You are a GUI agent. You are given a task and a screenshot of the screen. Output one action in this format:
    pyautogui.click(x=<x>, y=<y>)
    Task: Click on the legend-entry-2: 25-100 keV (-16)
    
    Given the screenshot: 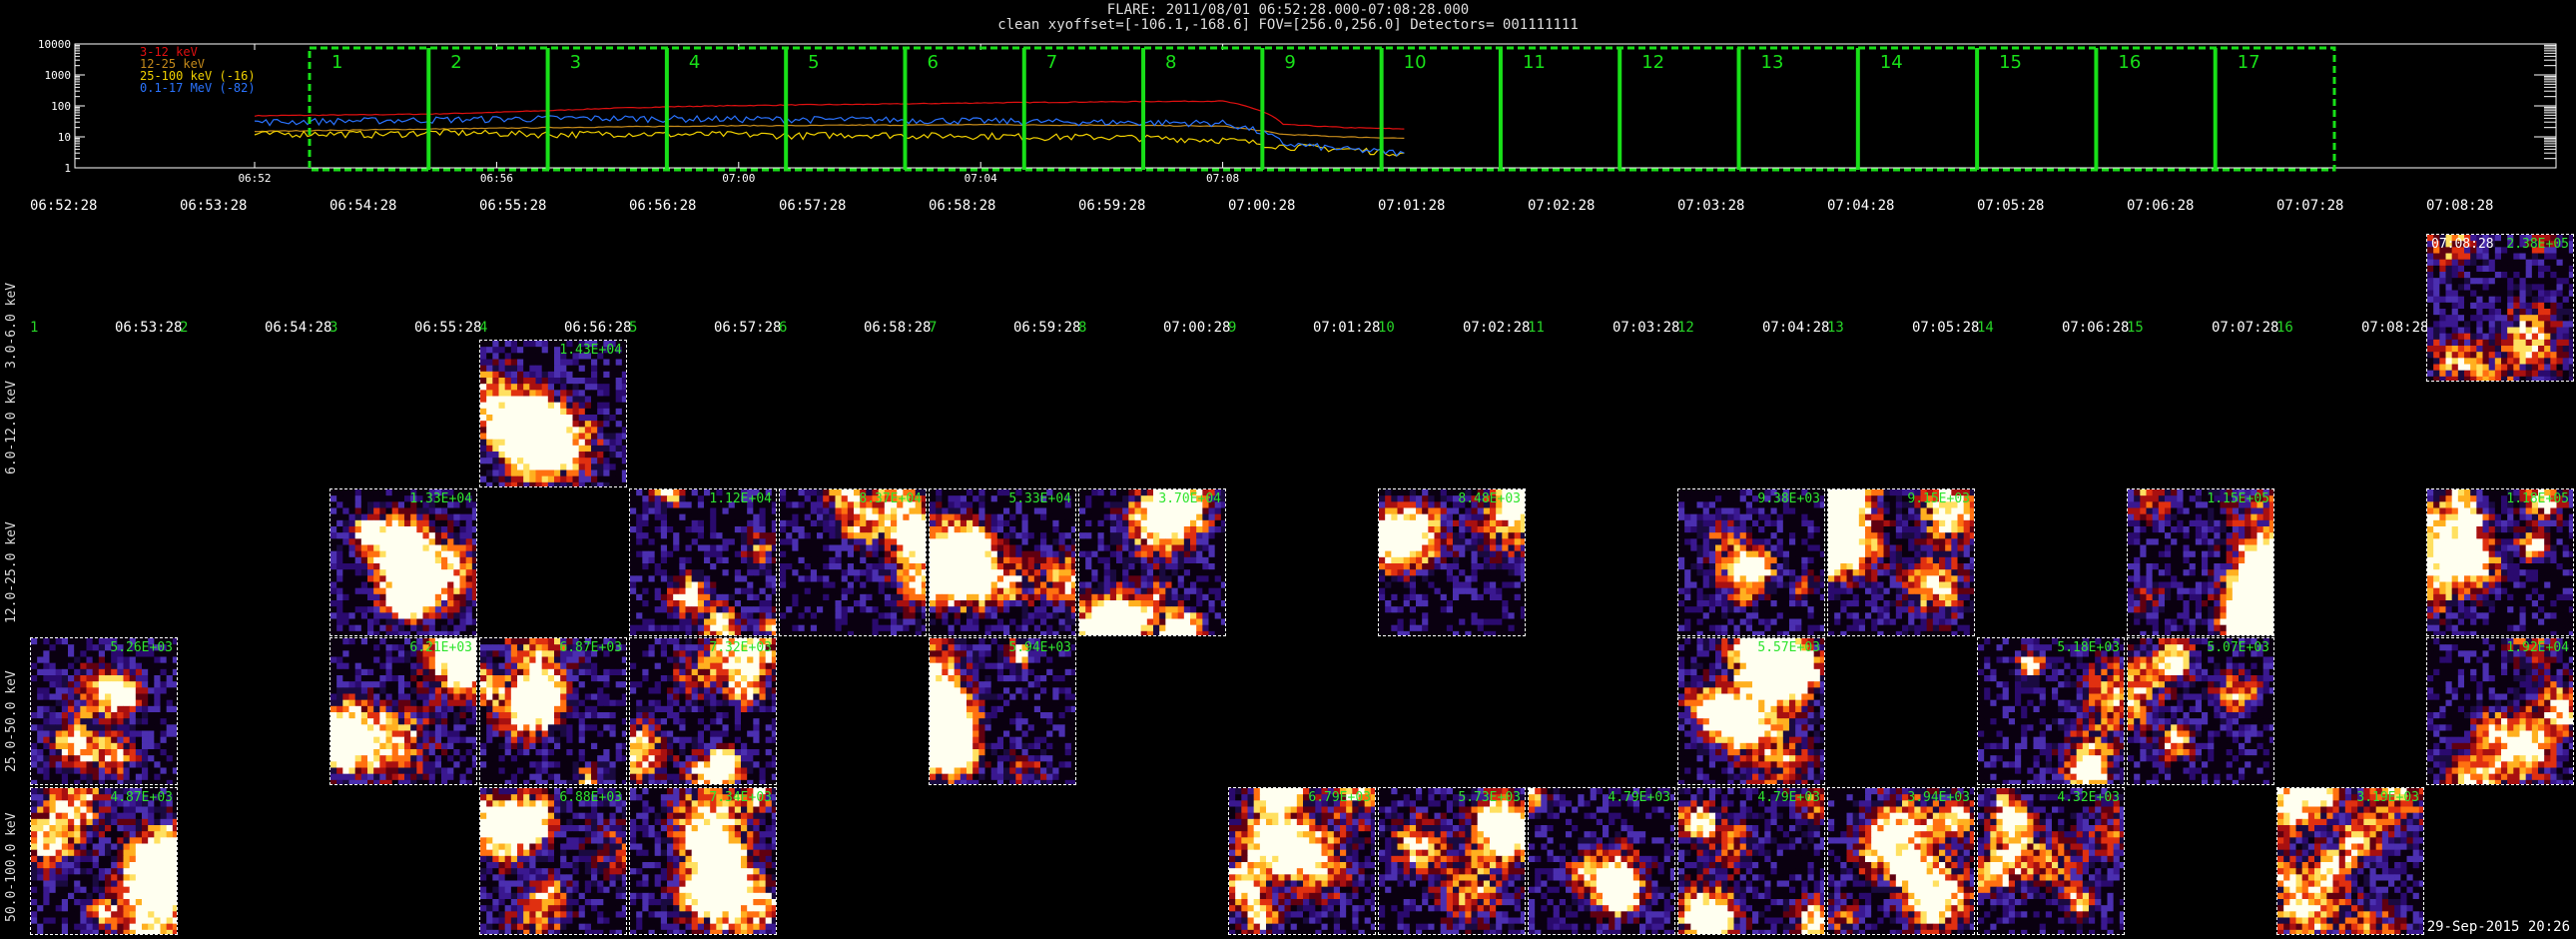 What is the action you would take?
    pyautogui.click(x=198, y=76)
    